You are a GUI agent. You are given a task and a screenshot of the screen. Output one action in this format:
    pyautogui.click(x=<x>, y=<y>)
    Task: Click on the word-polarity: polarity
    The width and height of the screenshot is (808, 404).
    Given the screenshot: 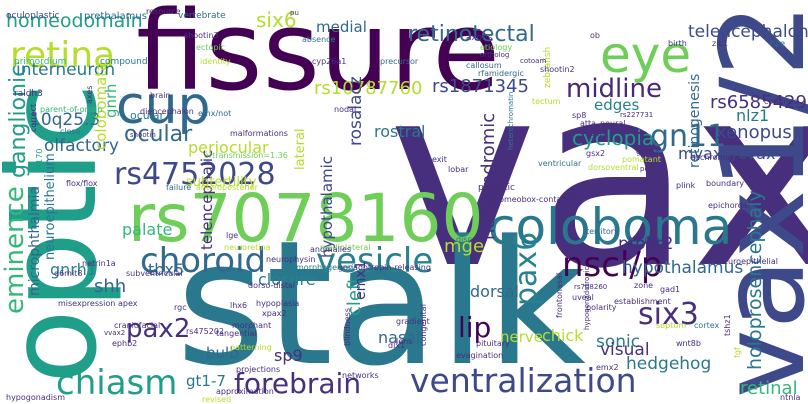 What is the action you would take?
    pyautogui.click(x=601, y=307)
    